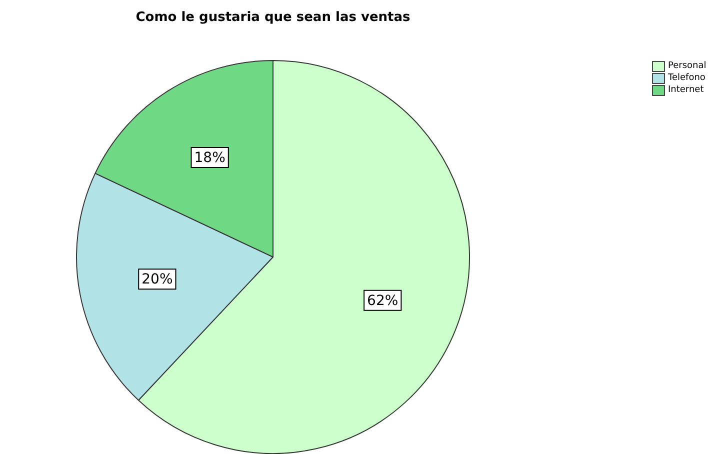  I want to click on data-label: 62%, so click(382, 301).